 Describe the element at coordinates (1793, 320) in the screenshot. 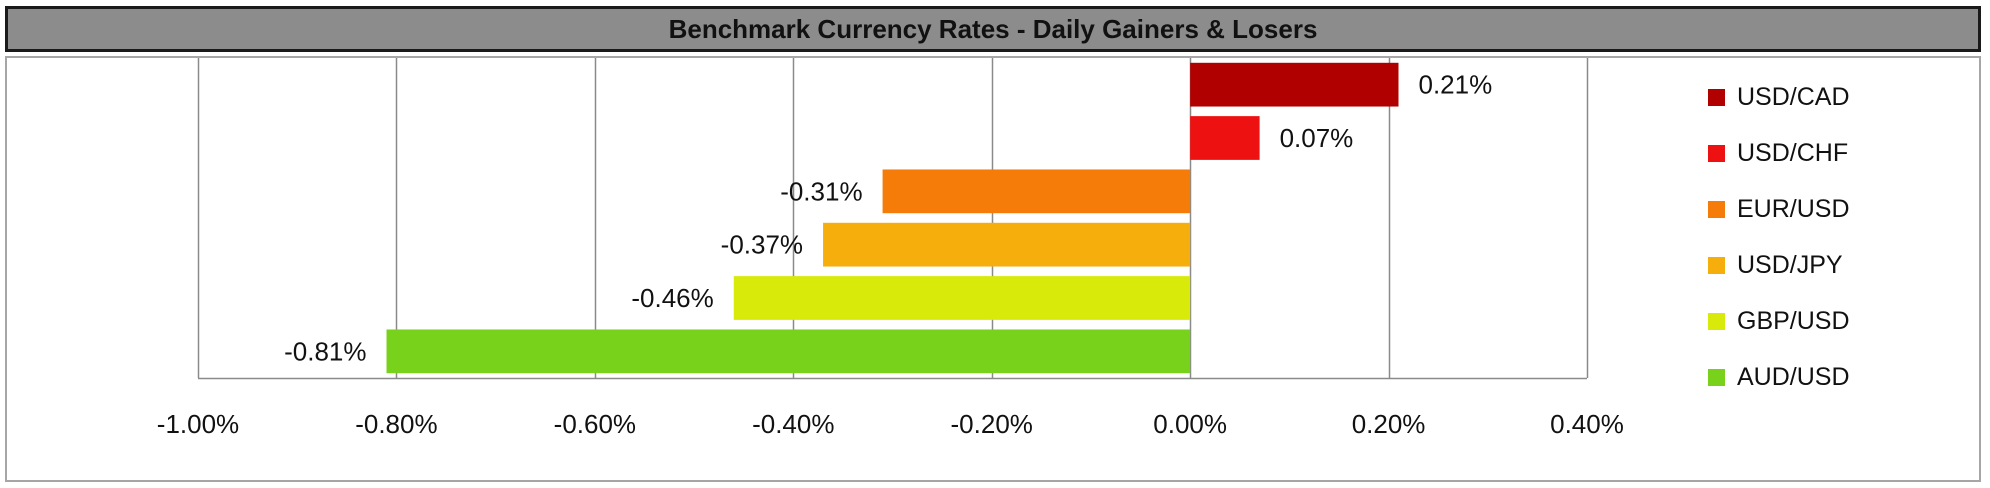

I see `legend-label: GBP/USD` at that location.